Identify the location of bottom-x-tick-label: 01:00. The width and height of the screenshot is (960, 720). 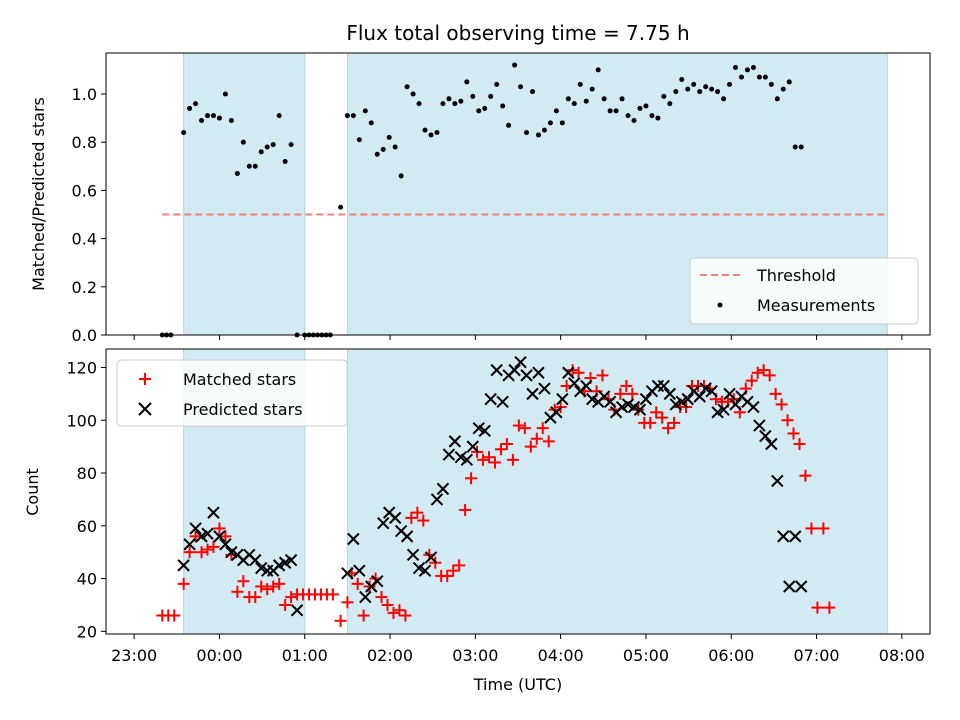
(305, 655).